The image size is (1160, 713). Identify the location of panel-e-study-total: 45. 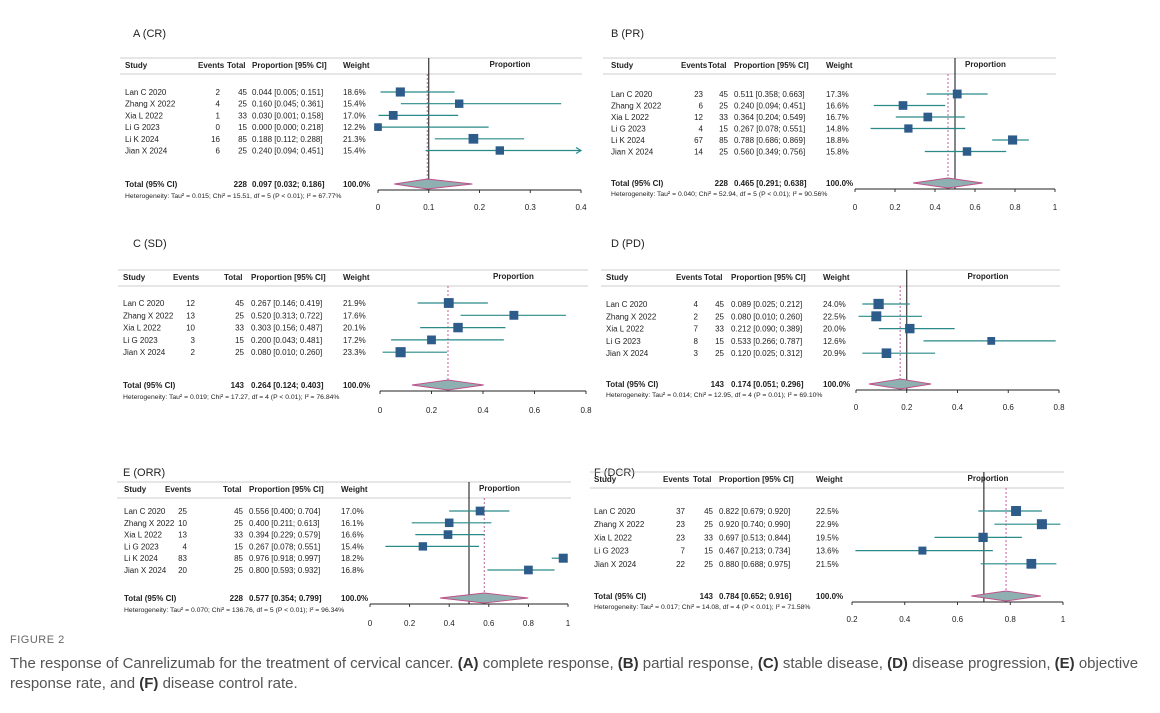
(238, 511).